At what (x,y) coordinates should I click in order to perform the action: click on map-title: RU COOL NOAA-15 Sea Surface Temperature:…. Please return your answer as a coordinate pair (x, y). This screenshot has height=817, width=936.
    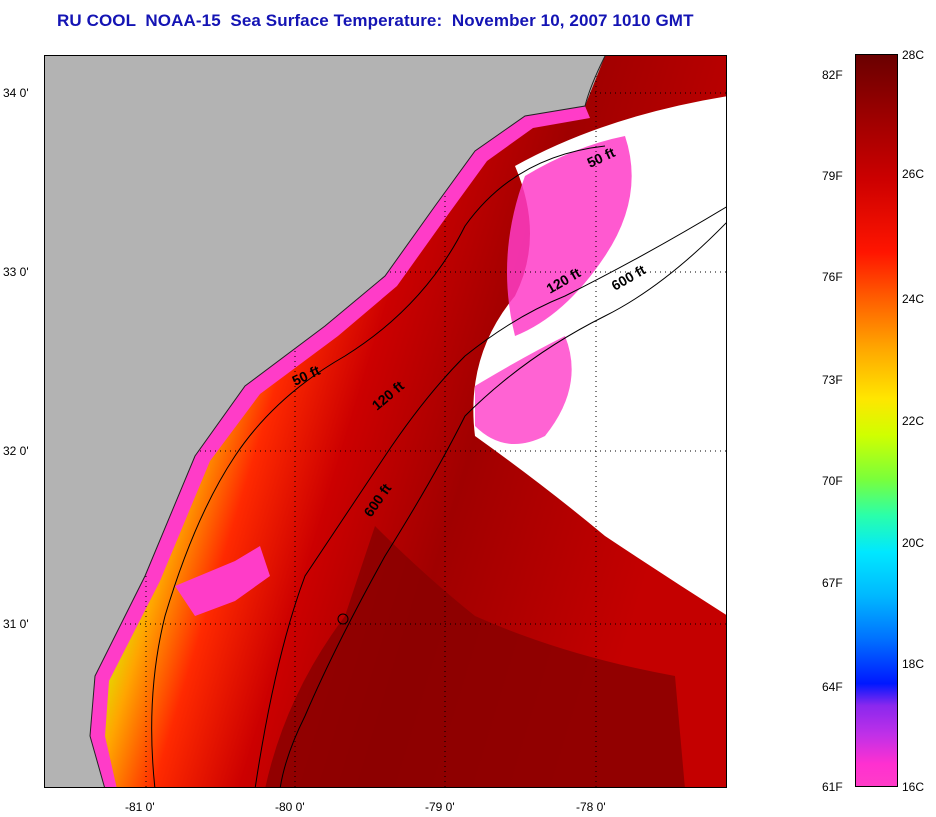
    Looking at the image, I should click on (375, 20).